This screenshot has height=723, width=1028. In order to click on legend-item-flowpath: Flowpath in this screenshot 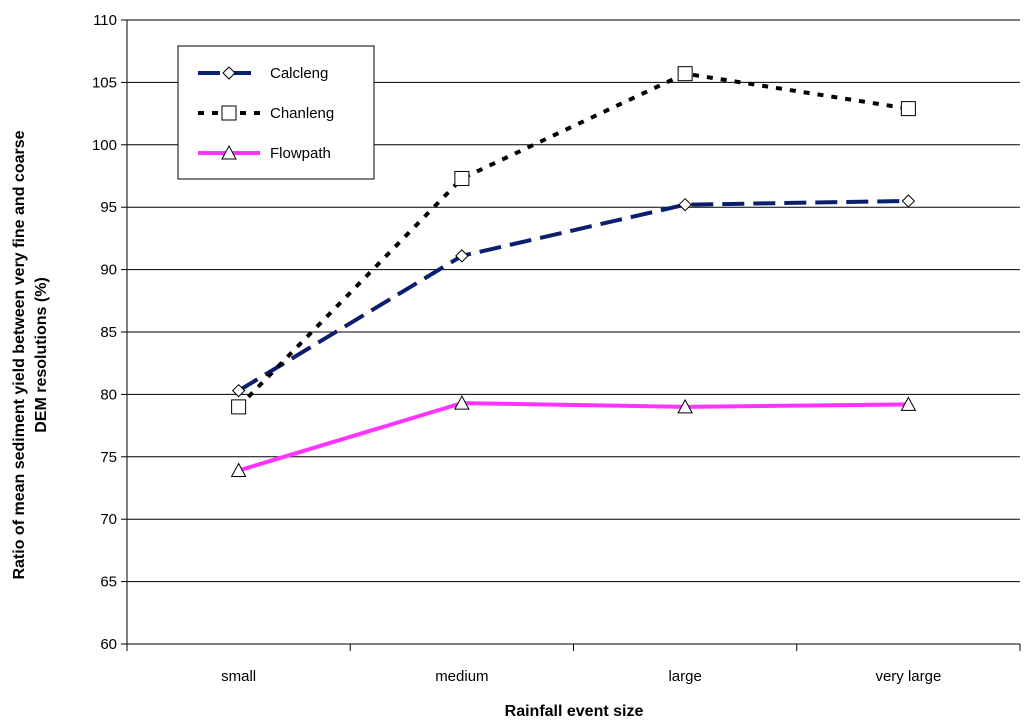, I will do `click(264, 153)`.